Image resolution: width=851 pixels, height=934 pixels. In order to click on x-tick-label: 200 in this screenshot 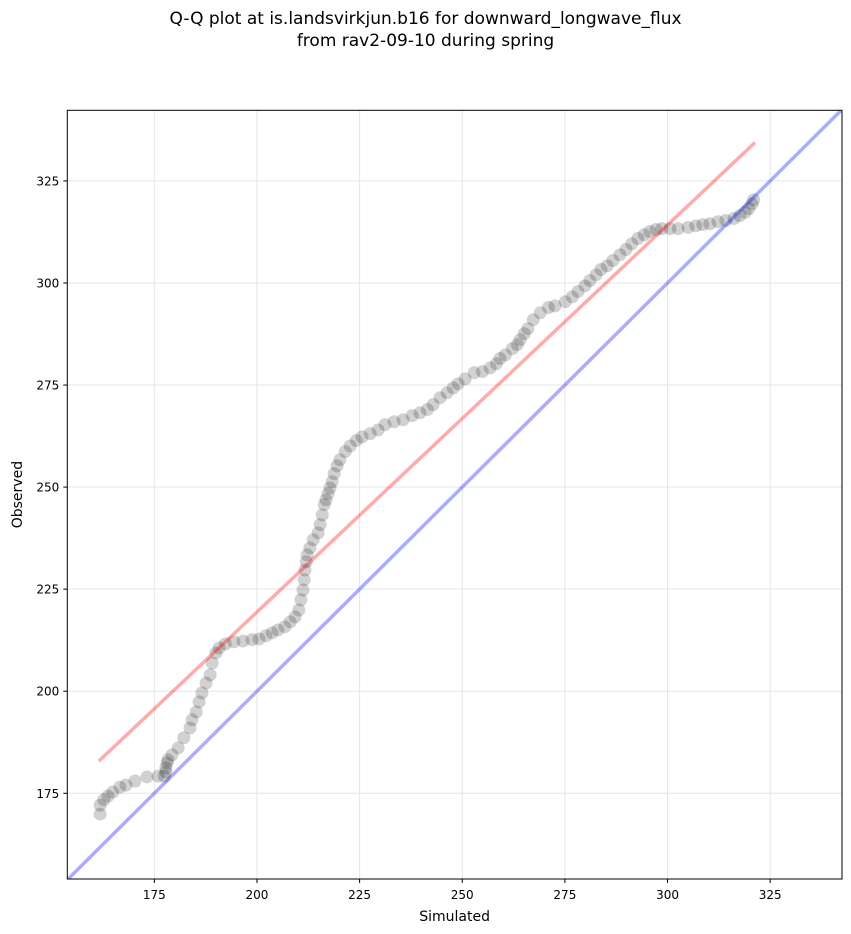, I will do `click(257, 895)`.